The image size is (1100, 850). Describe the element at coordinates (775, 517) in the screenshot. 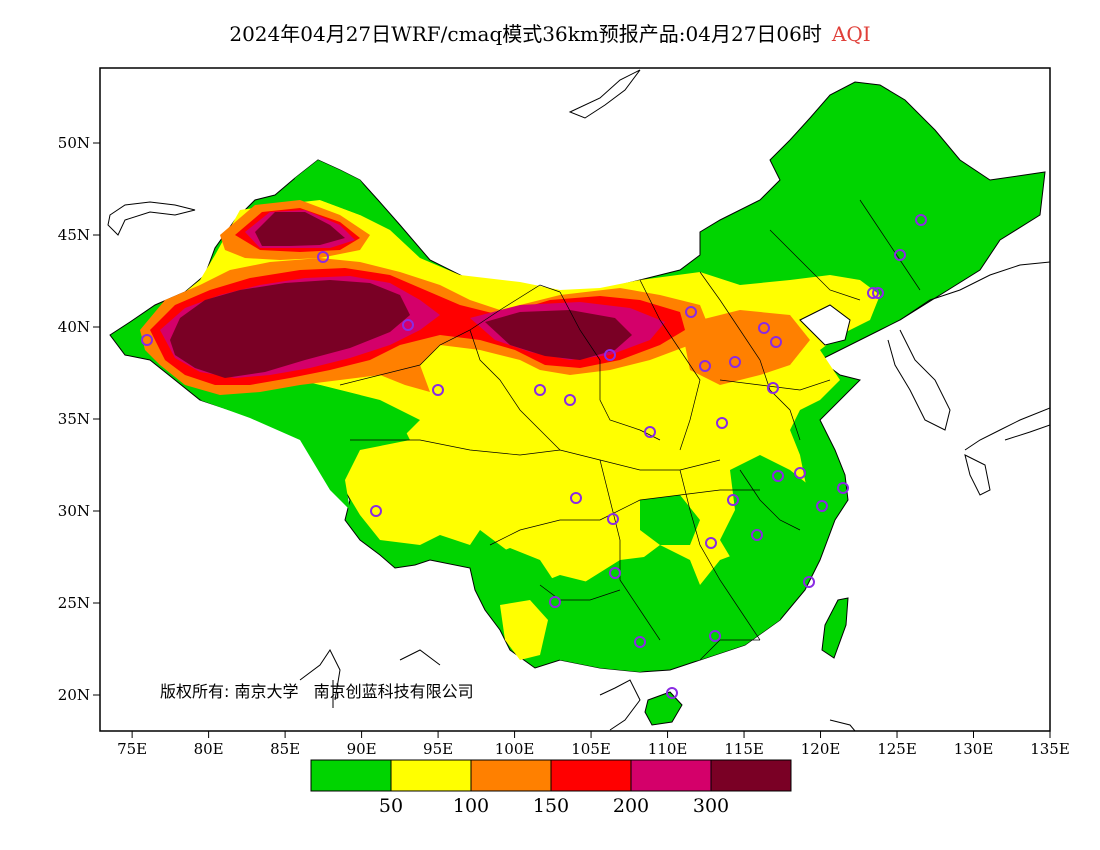

I see `aqi-good-patch-southeast` at that location.